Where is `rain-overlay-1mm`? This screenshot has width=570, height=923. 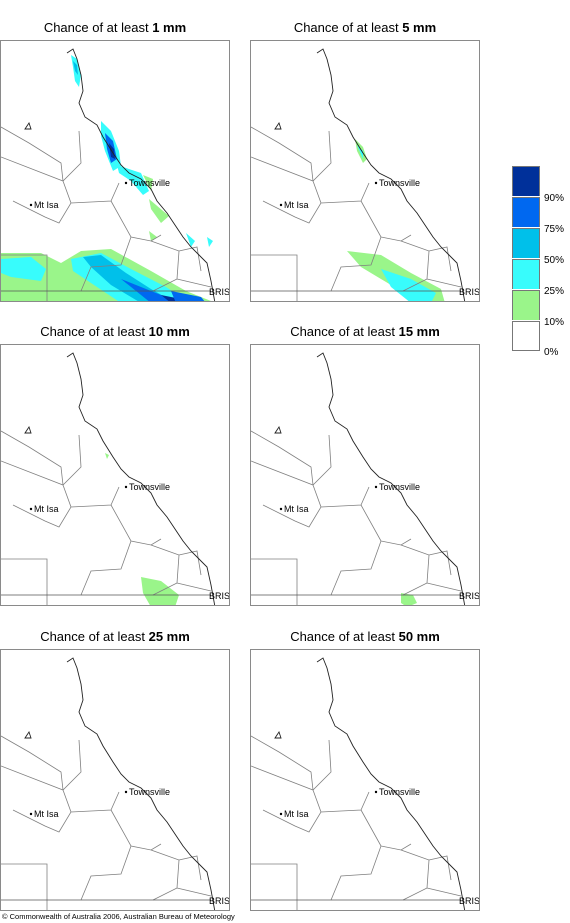
rain-overlay-1mm is located at coordinates (107, 178).